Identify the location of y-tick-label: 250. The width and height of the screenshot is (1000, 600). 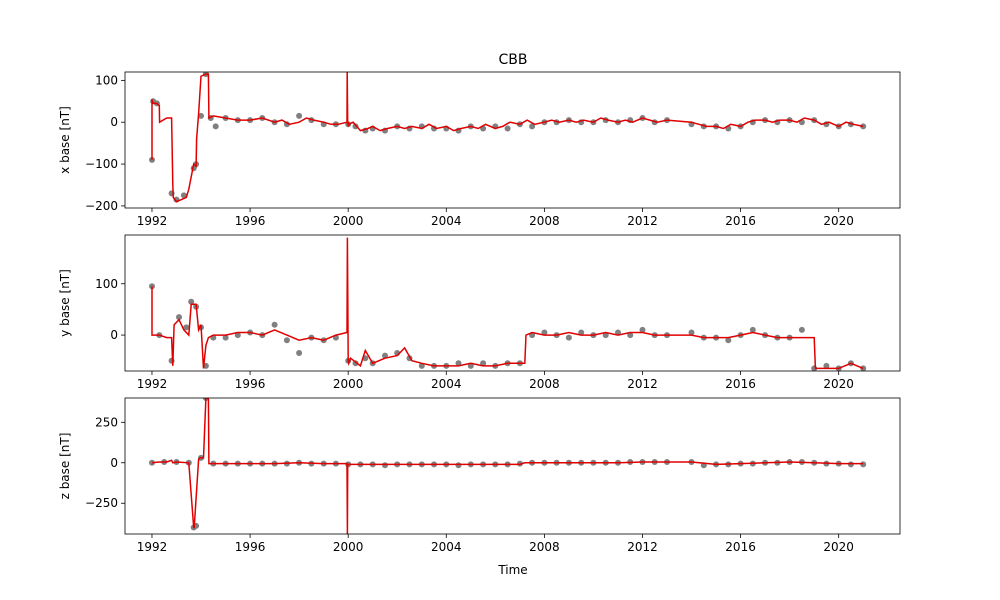
(106, 422).